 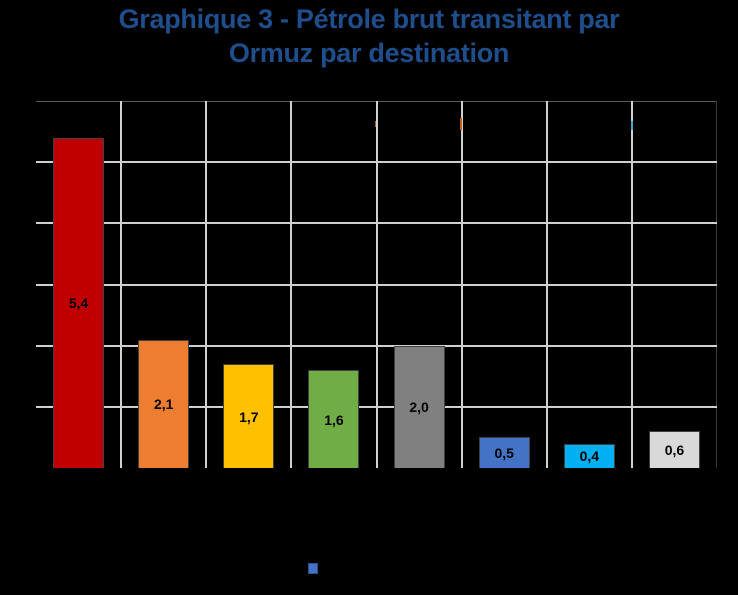 I want to click on bar: 5,4, so click(x=79, y=302).